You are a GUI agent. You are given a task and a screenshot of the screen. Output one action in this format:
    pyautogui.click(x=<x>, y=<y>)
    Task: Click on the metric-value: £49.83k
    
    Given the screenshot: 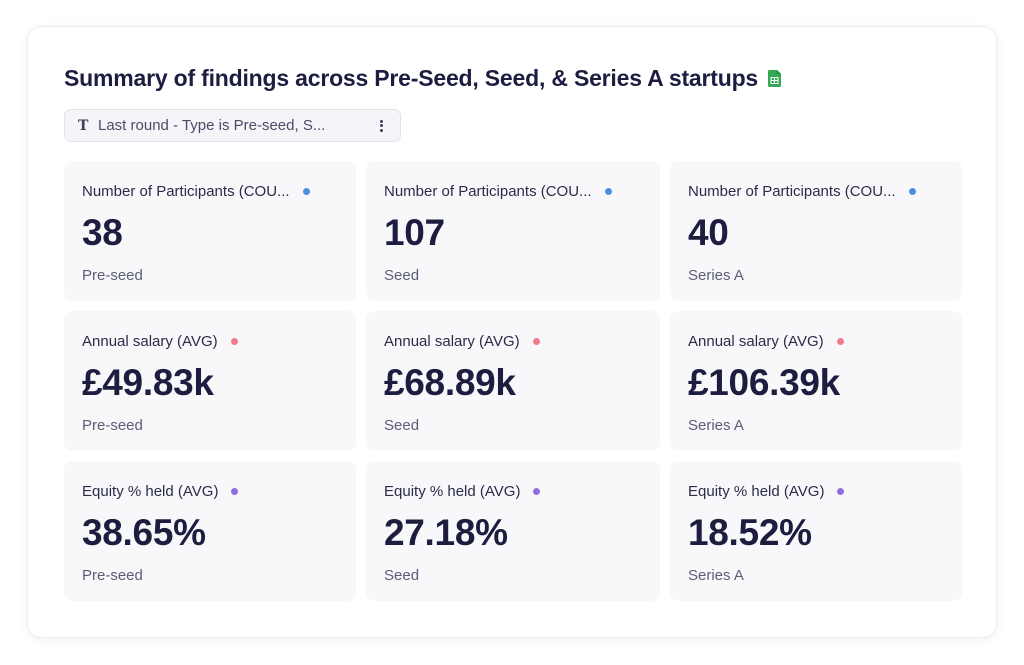 What is the action you would take?
    pyautogui.click(x=148, y=382)
    